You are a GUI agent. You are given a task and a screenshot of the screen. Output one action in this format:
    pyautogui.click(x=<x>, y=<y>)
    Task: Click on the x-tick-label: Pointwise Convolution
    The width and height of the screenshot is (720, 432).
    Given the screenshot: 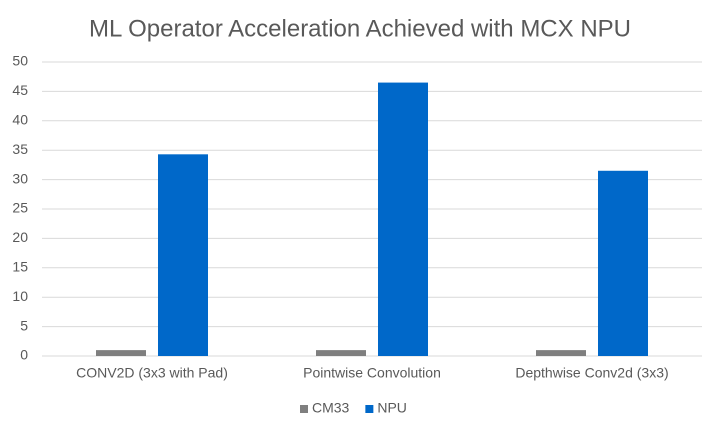 What is the action you would take?
    pyautogui.click(x=372, y=373)
    